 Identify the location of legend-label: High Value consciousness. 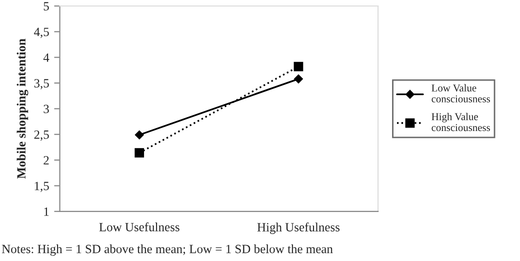
(461, 122).